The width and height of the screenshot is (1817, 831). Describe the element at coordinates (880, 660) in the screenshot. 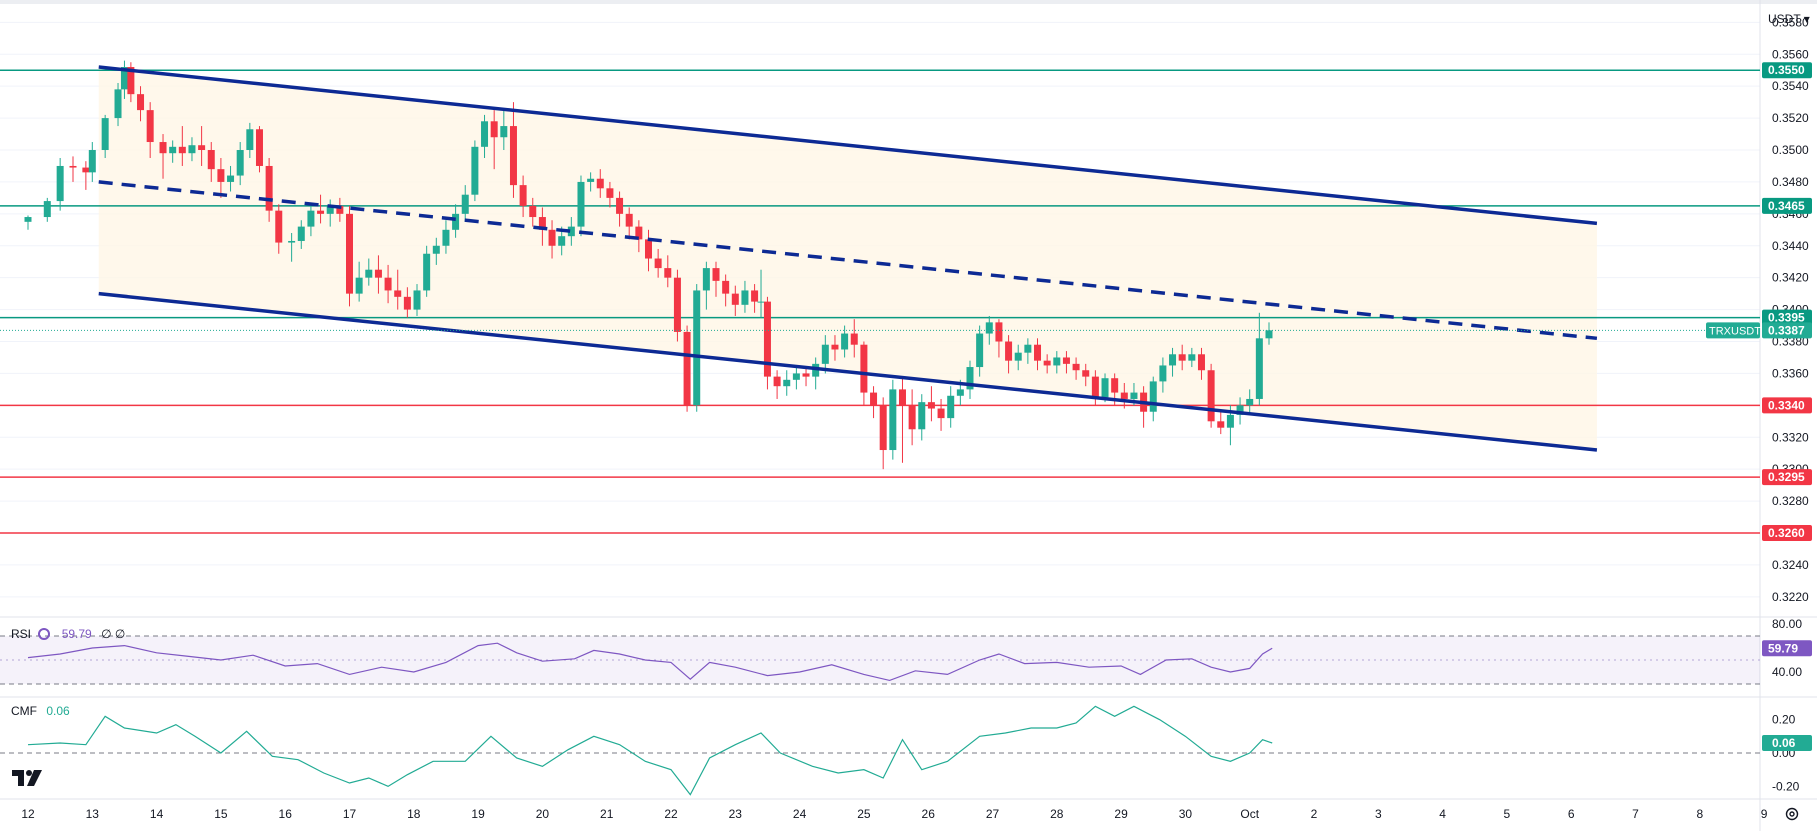

I see `rsi-band` at that location.